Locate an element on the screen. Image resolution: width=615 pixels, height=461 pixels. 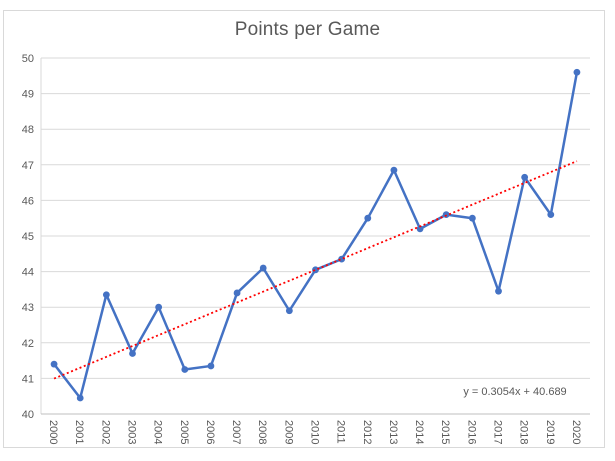
y-tick-label: 49 is located at coordinates (28, 95).